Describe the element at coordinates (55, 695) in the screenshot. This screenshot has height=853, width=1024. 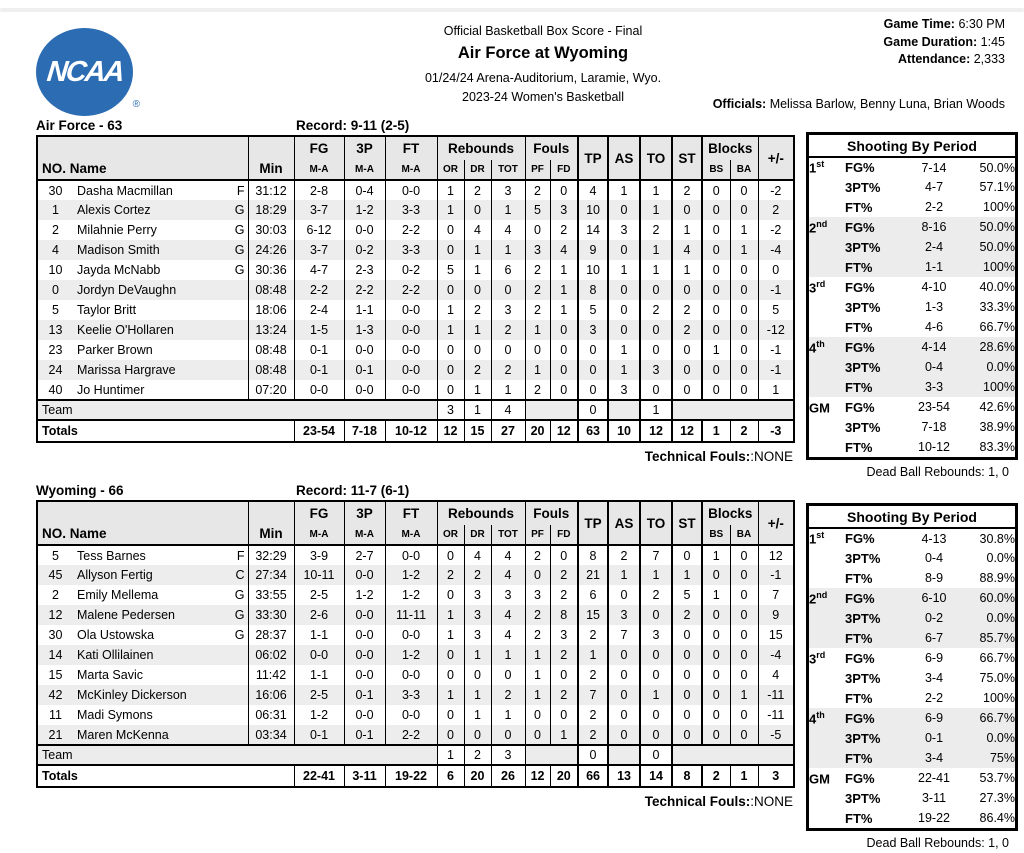
I see `stat-no: 42` at that location.